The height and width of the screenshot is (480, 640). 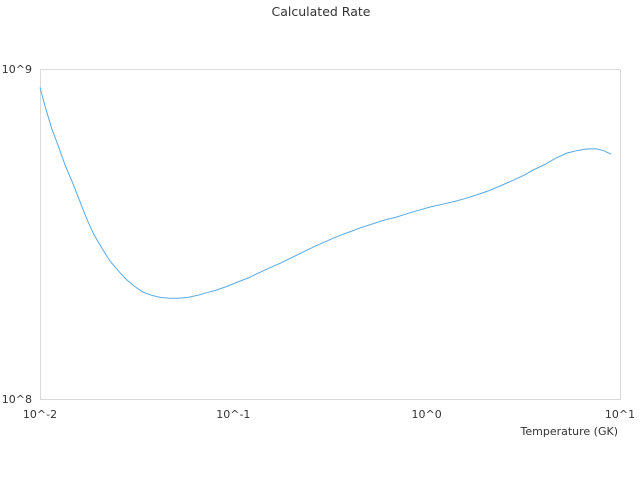 What do you see at coordinates (569, 431) in the screenshot?
I see `x-axis-label: Temperature (GK)` at bounding box center [569, 431].